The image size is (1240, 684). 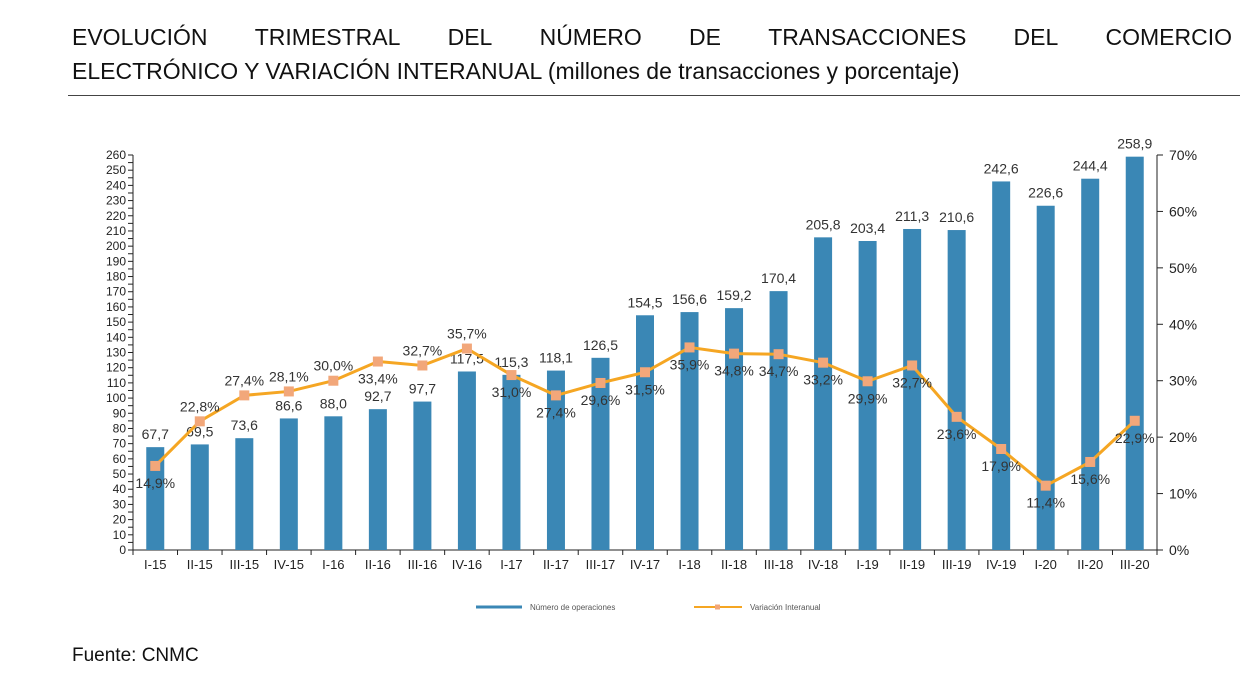 I want to click on x-tick-label: I-18, so click(x=689, y=564).